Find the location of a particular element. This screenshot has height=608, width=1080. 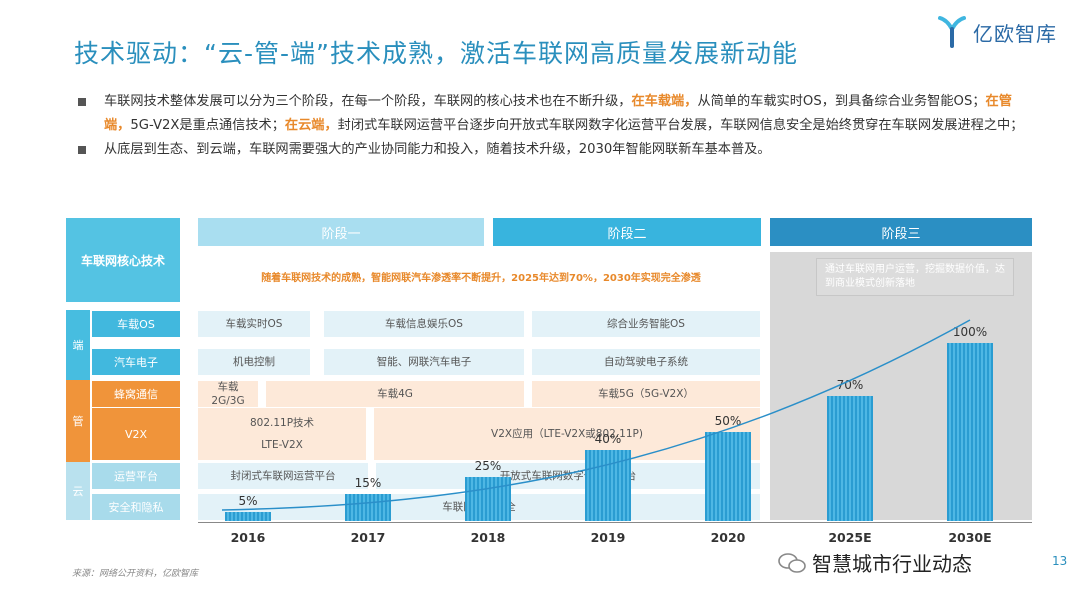

cell-autonomous-electronics: 自动驾驶电子系统 is located at coordinates (646, 362).